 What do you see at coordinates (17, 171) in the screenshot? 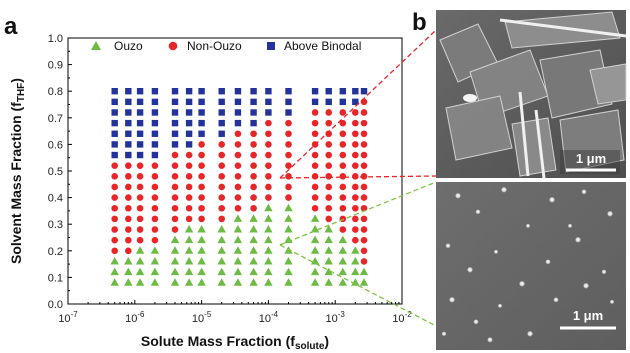
I see `y-axis-label: Solvent Mass Fraction (fTHF)` at bounding box center [17, 171].